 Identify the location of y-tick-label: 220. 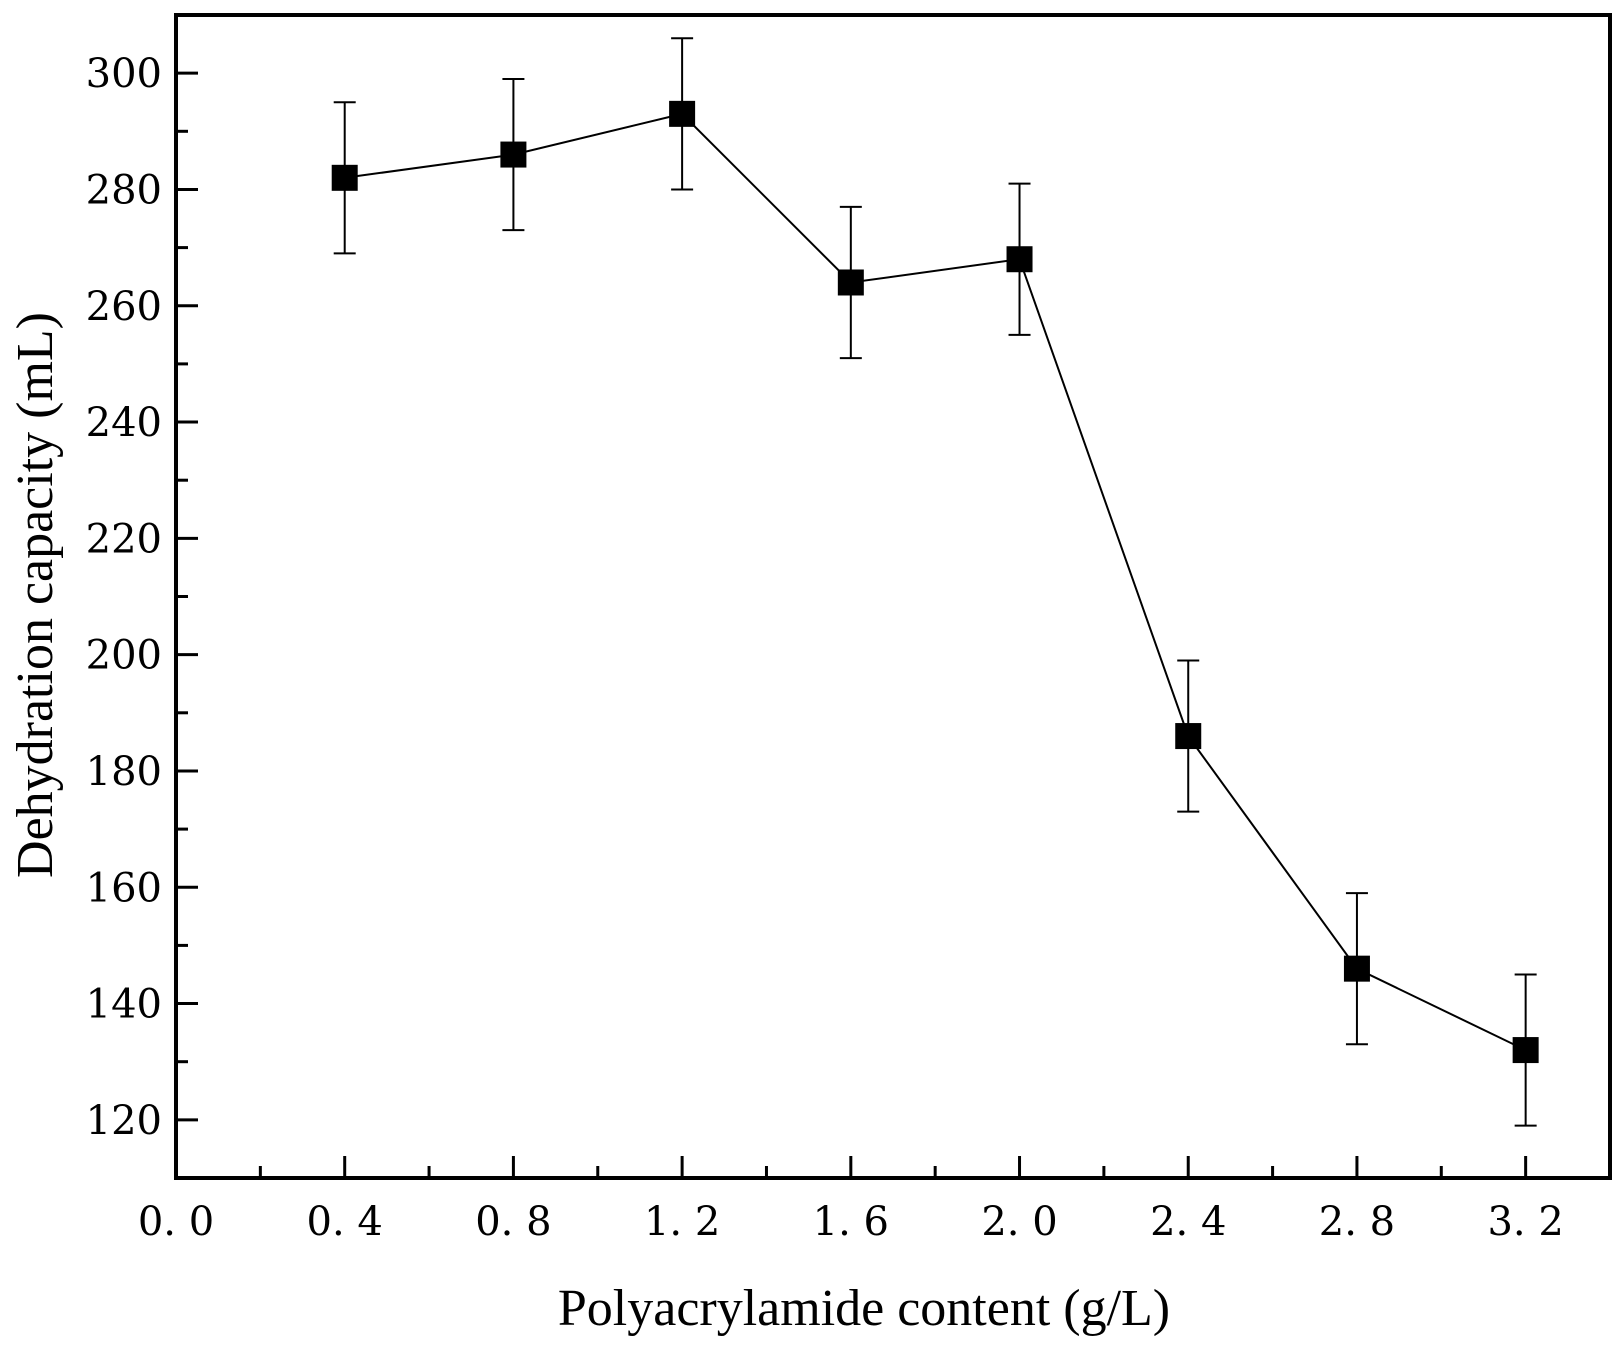
(124, 539).